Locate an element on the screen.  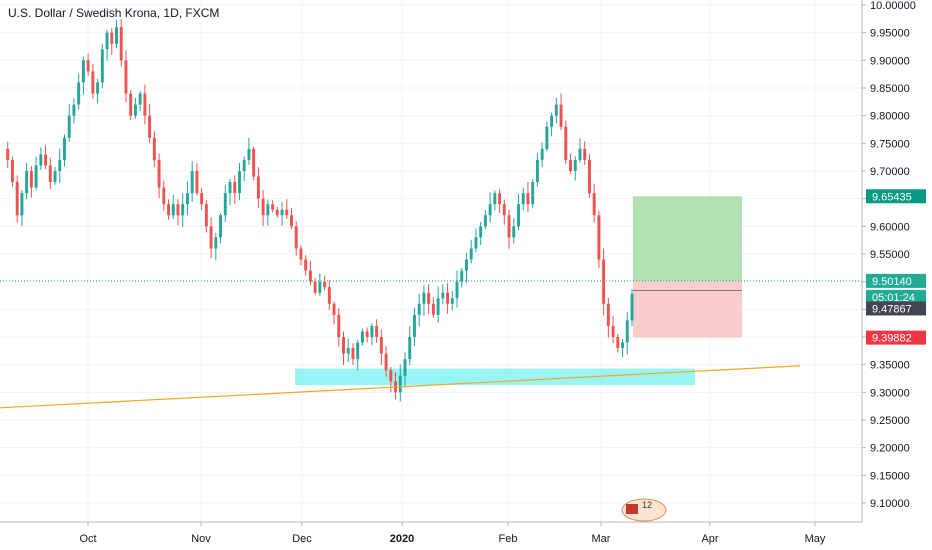
y-tick-label: 9.95000 is located at coordinates (890, 34).